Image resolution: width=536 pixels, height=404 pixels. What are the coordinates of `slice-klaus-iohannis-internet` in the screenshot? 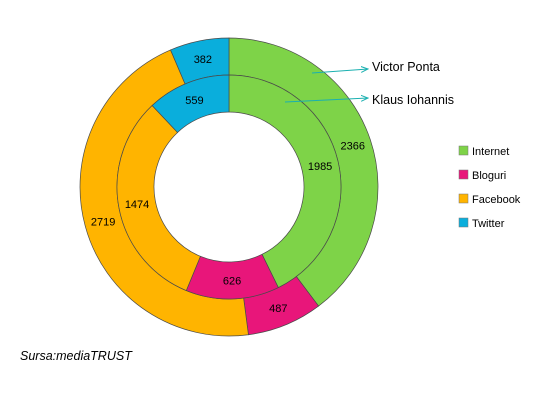 It's located at (285, 181).